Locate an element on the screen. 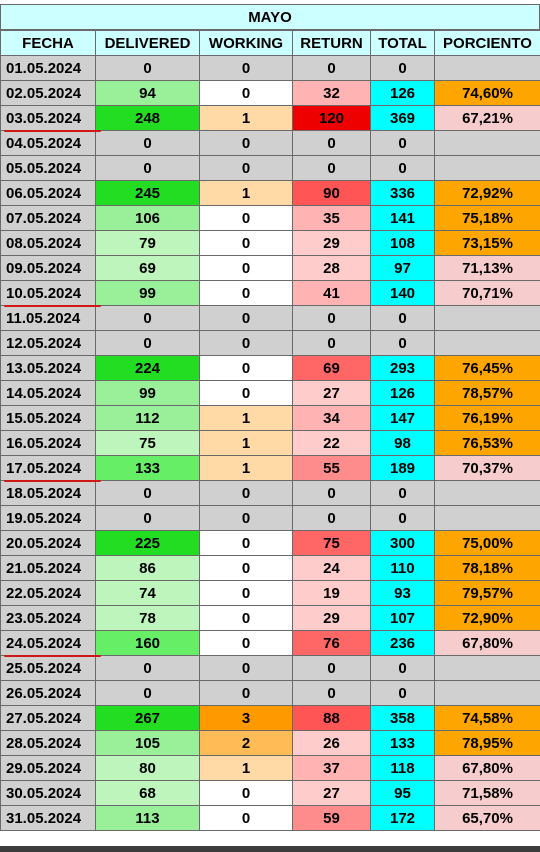 The height and width of the screenshot is (852, 540). cell-delivered: 113 is located at coordinates (147, 818).